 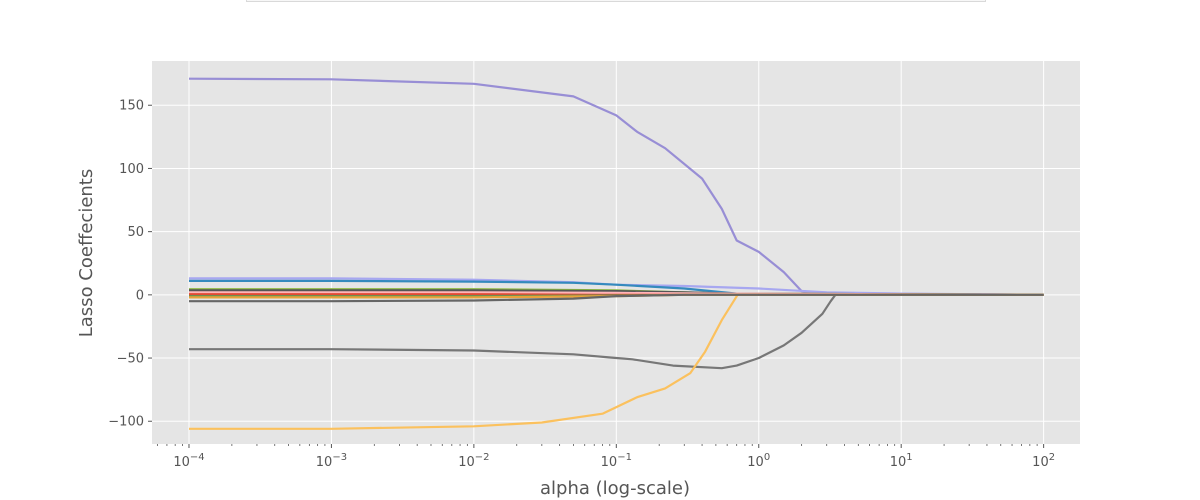 What do you see at coordinates (331, 461) in the screenshot?
I see `x-tick-label: 10⁻³` at bounding box center [331, 461].